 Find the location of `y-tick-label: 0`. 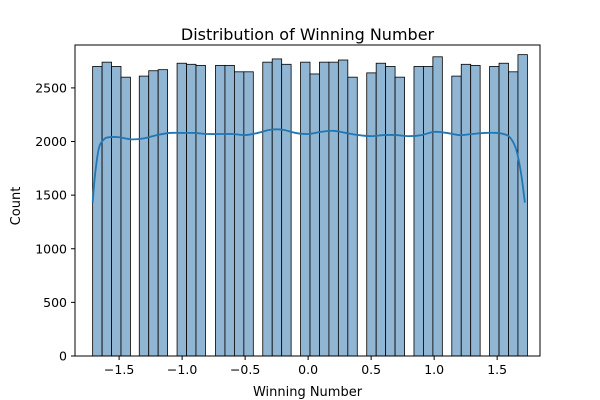

y-tick-label: 0 is located at coordinates (63, 356).